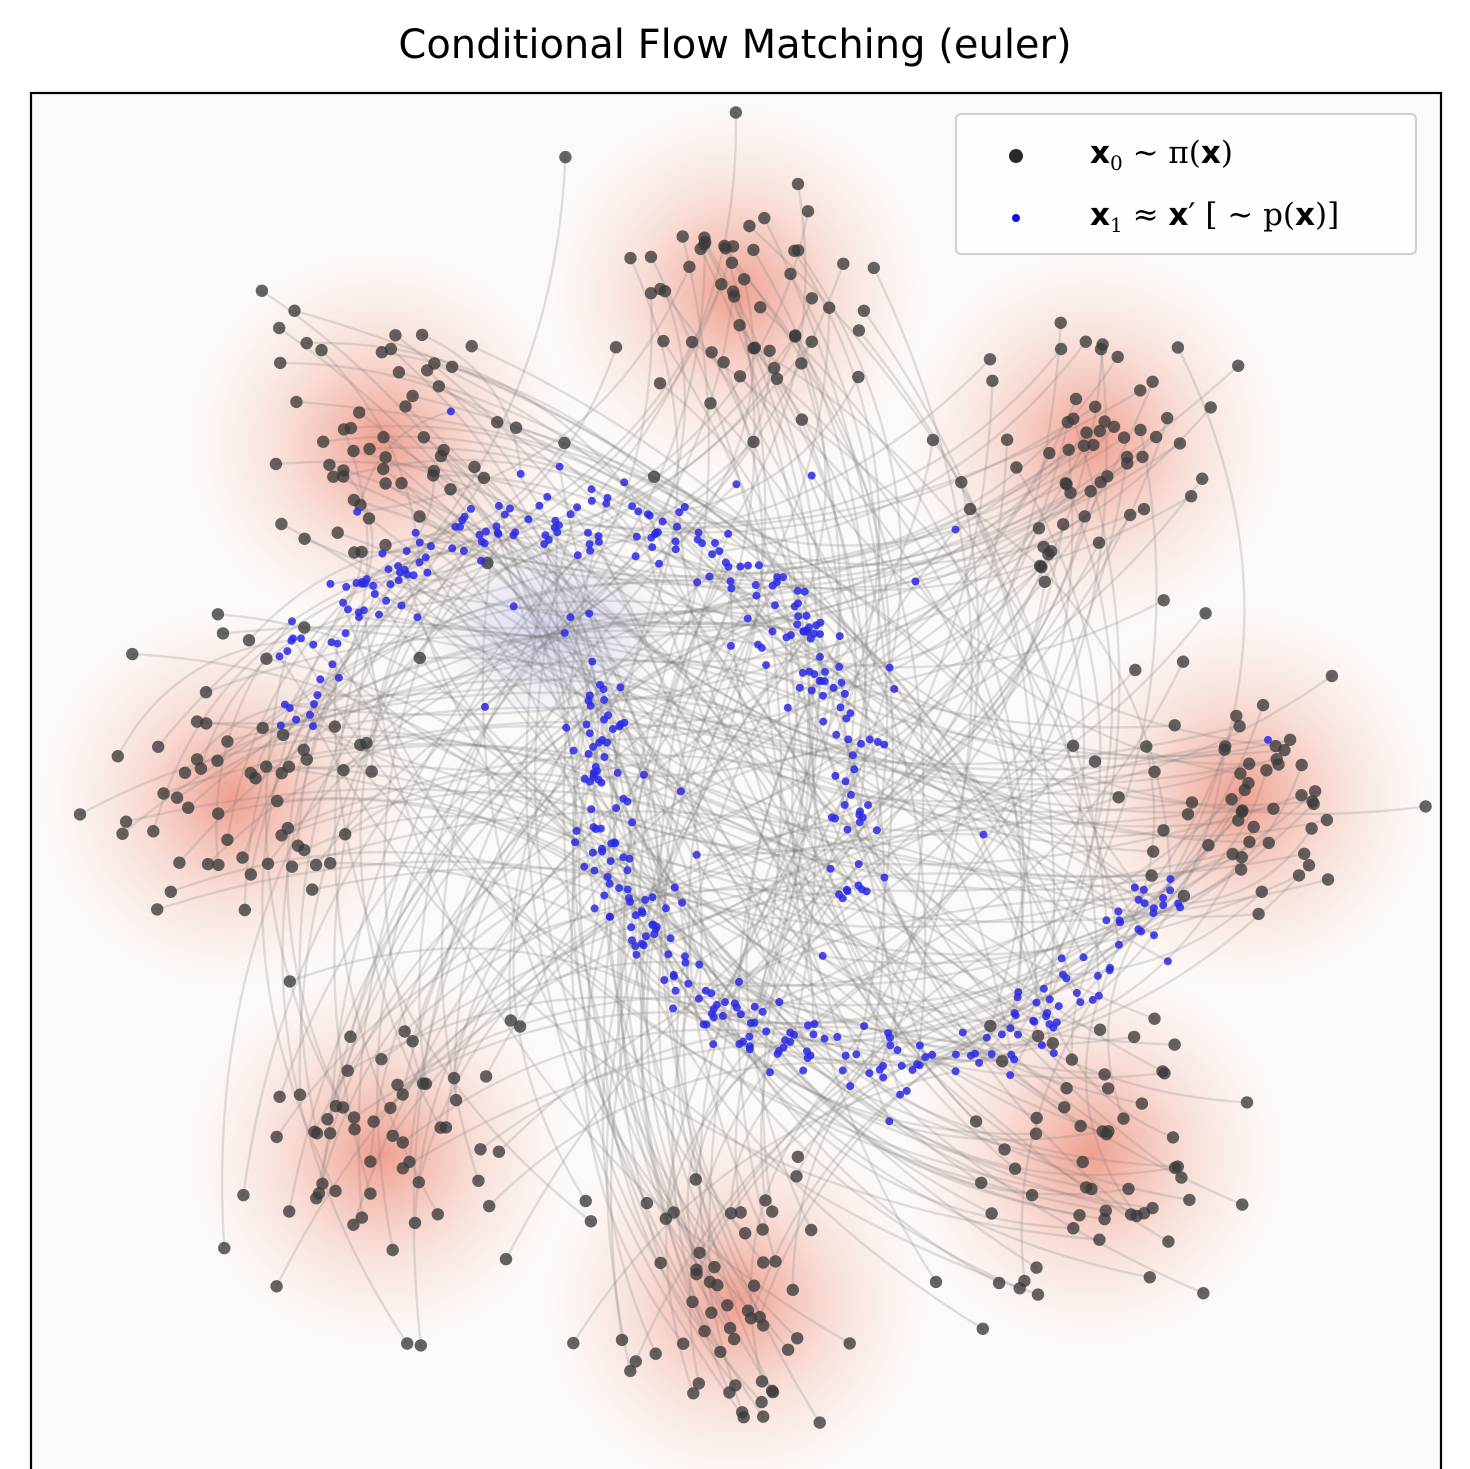 The image size is (1470, 1469). I want to click on legend-entry-x0: x0 ~ π(x), so click(1186, 158).